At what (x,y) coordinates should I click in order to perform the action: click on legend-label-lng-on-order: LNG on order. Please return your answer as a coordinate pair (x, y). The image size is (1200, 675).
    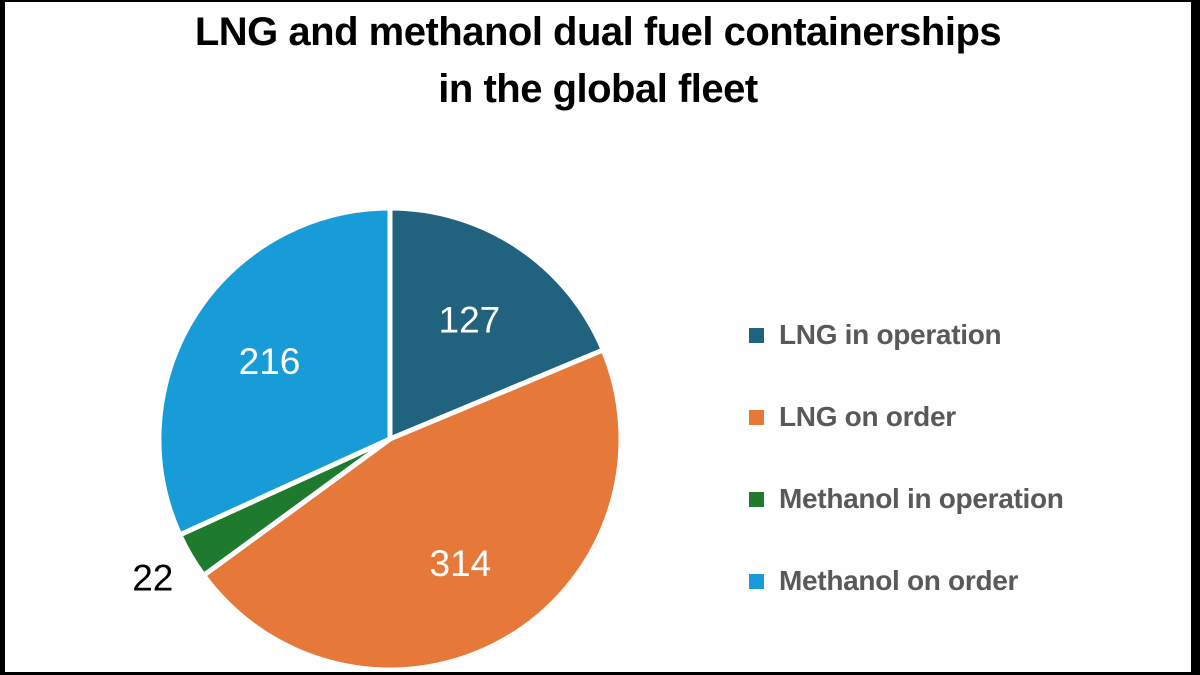
    Looking at the image, I should click on (867, 416).